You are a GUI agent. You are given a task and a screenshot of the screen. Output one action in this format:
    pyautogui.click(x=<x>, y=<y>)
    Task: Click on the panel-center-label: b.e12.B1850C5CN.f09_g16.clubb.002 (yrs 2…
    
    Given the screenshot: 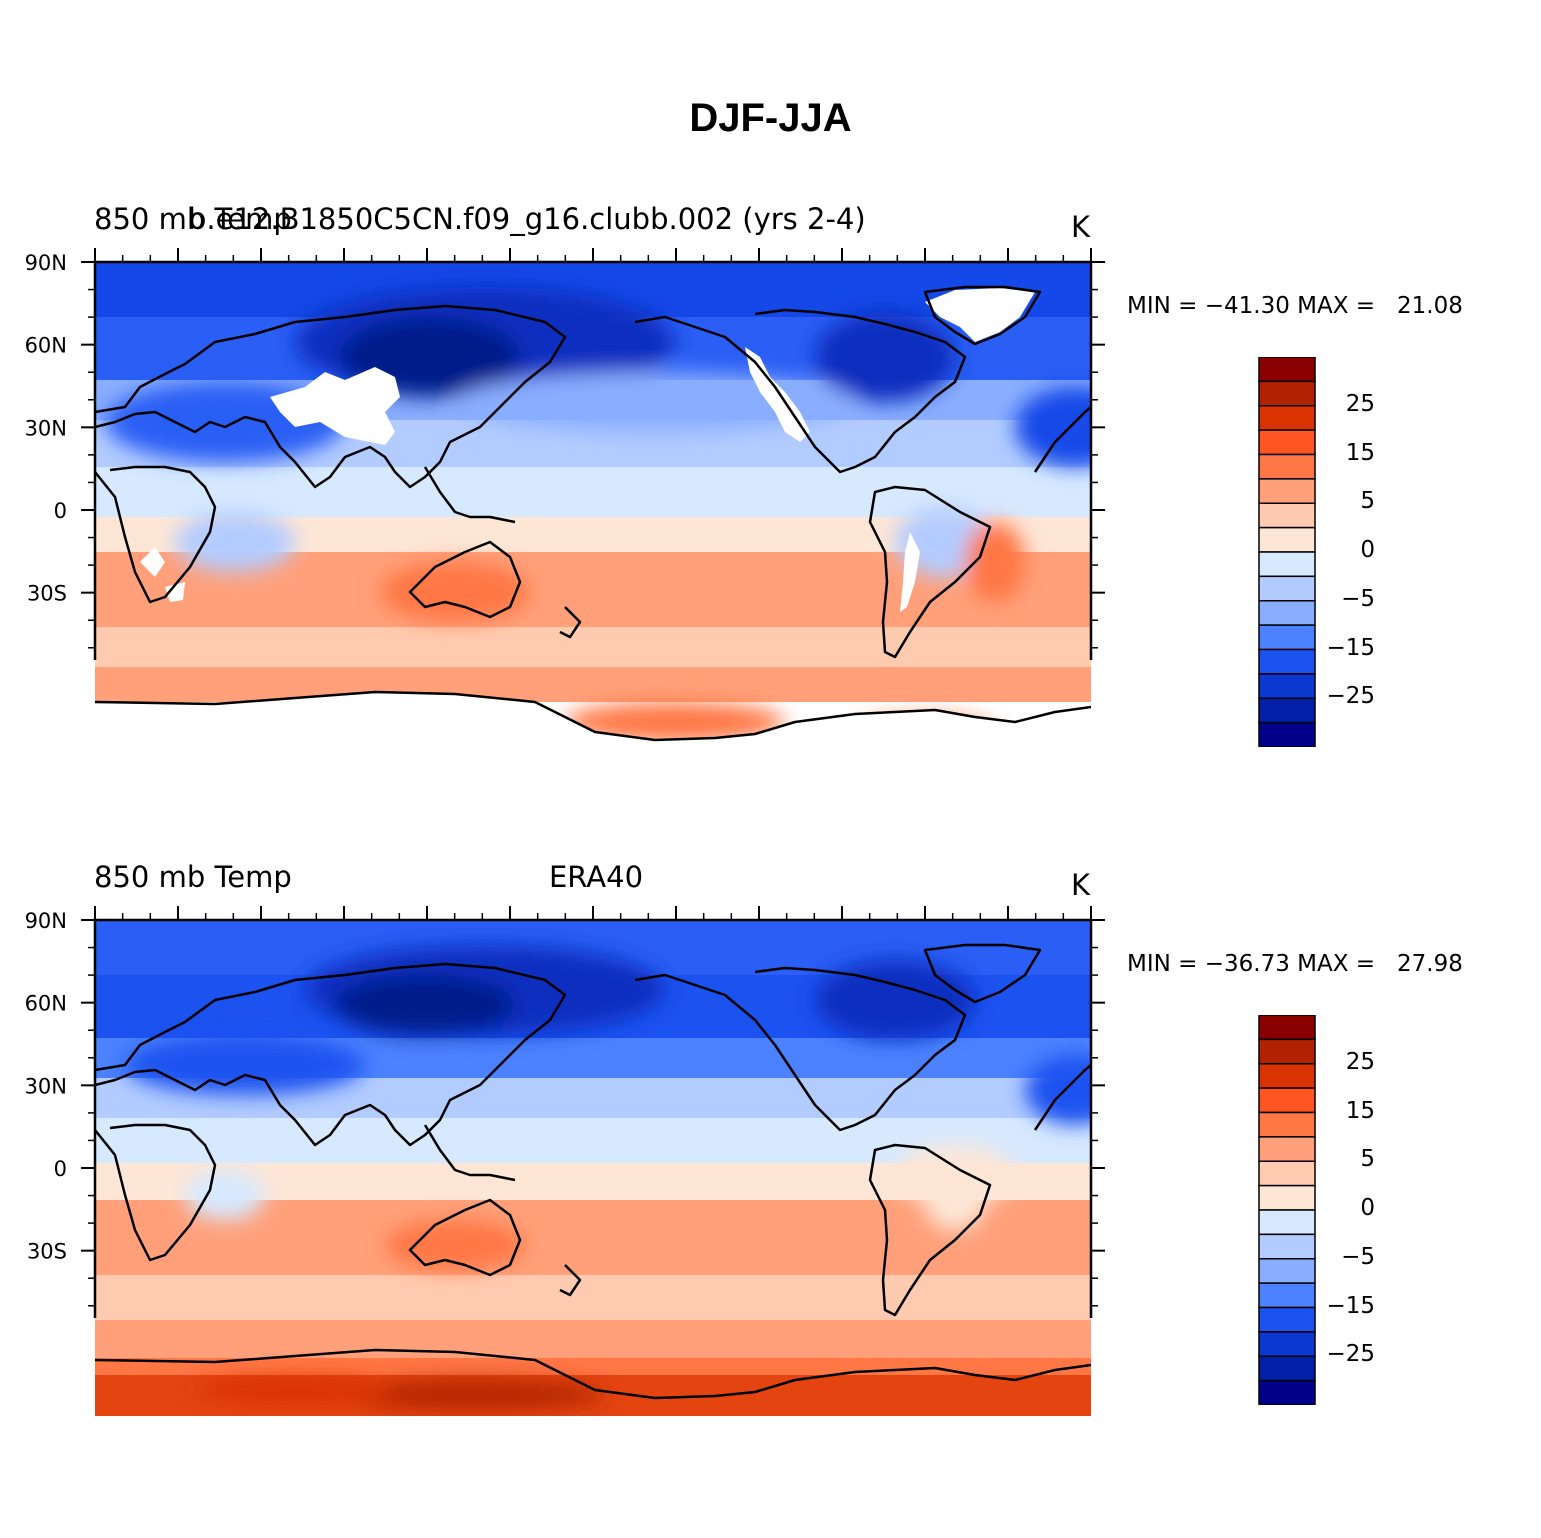 What is the action you would take?
    pyautogui.click(x=527, y=219)
    